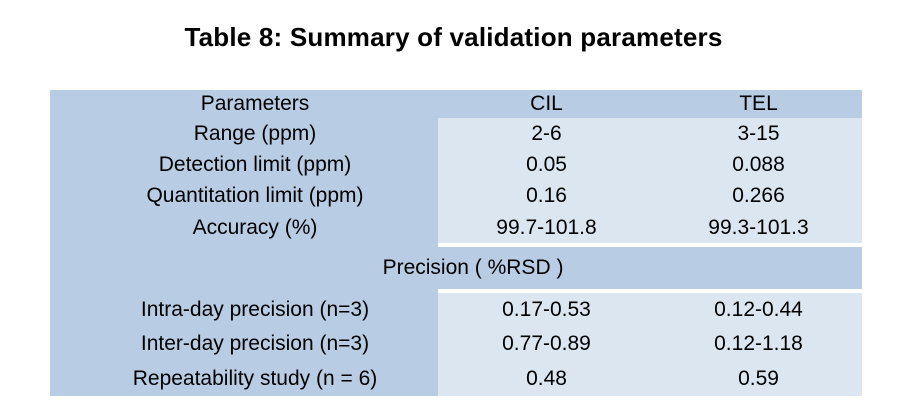  What do you see at coordinates (456, 378) in the screenshot?
I see `table-row: Repeatability study (n = 6) 0.48 0.59` at bounding box center [456, 378].